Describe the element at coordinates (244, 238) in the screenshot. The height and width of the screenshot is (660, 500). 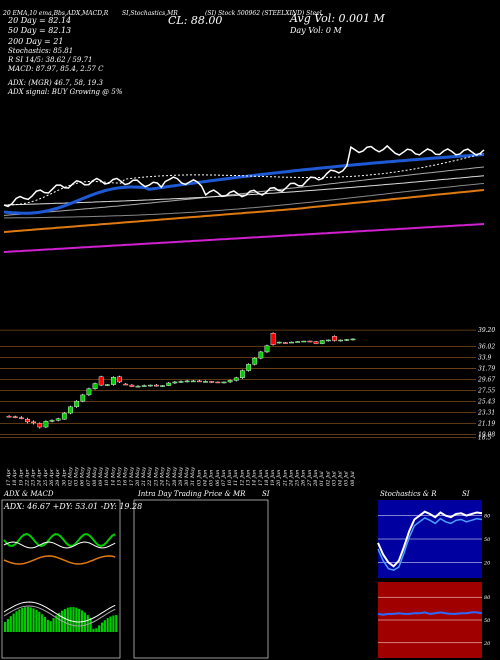
I see `ema-magenta-line` at that location.